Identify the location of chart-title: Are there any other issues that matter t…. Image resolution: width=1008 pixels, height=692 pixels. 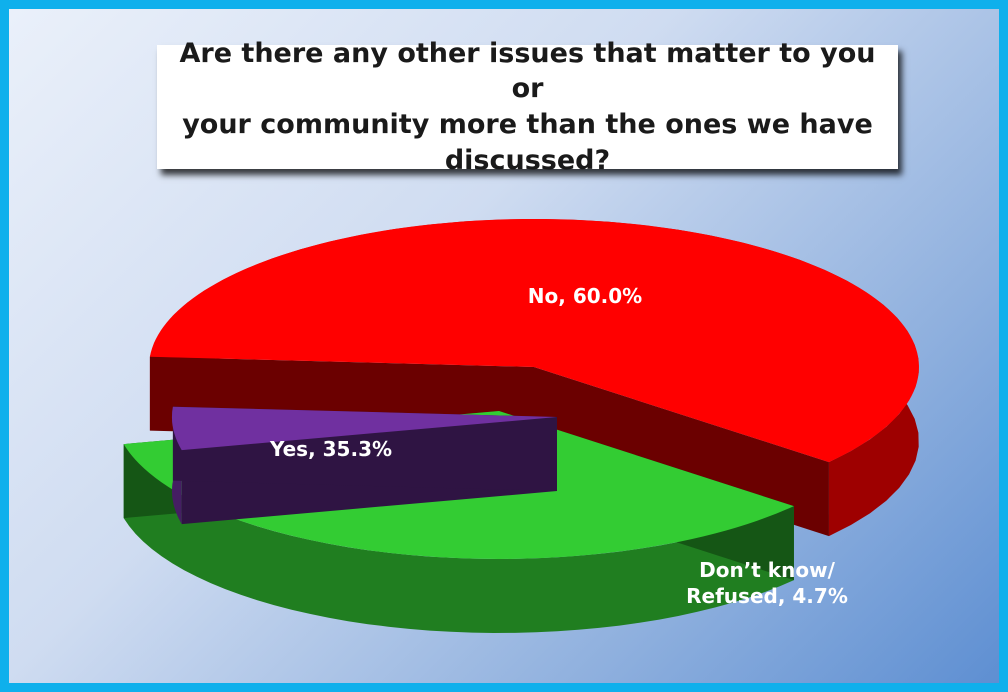
(527, 106).